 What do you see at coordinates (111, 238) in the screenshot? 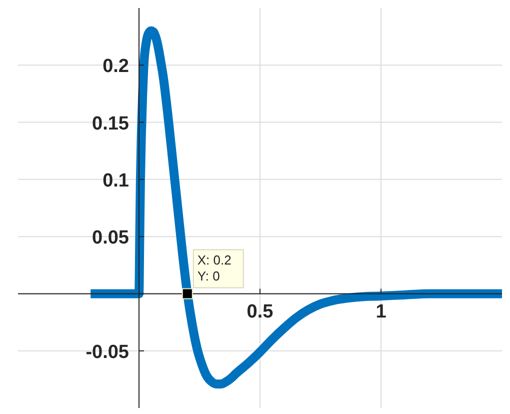
I see `y-tick-label: 0.05` at bounding box center [111, 238].